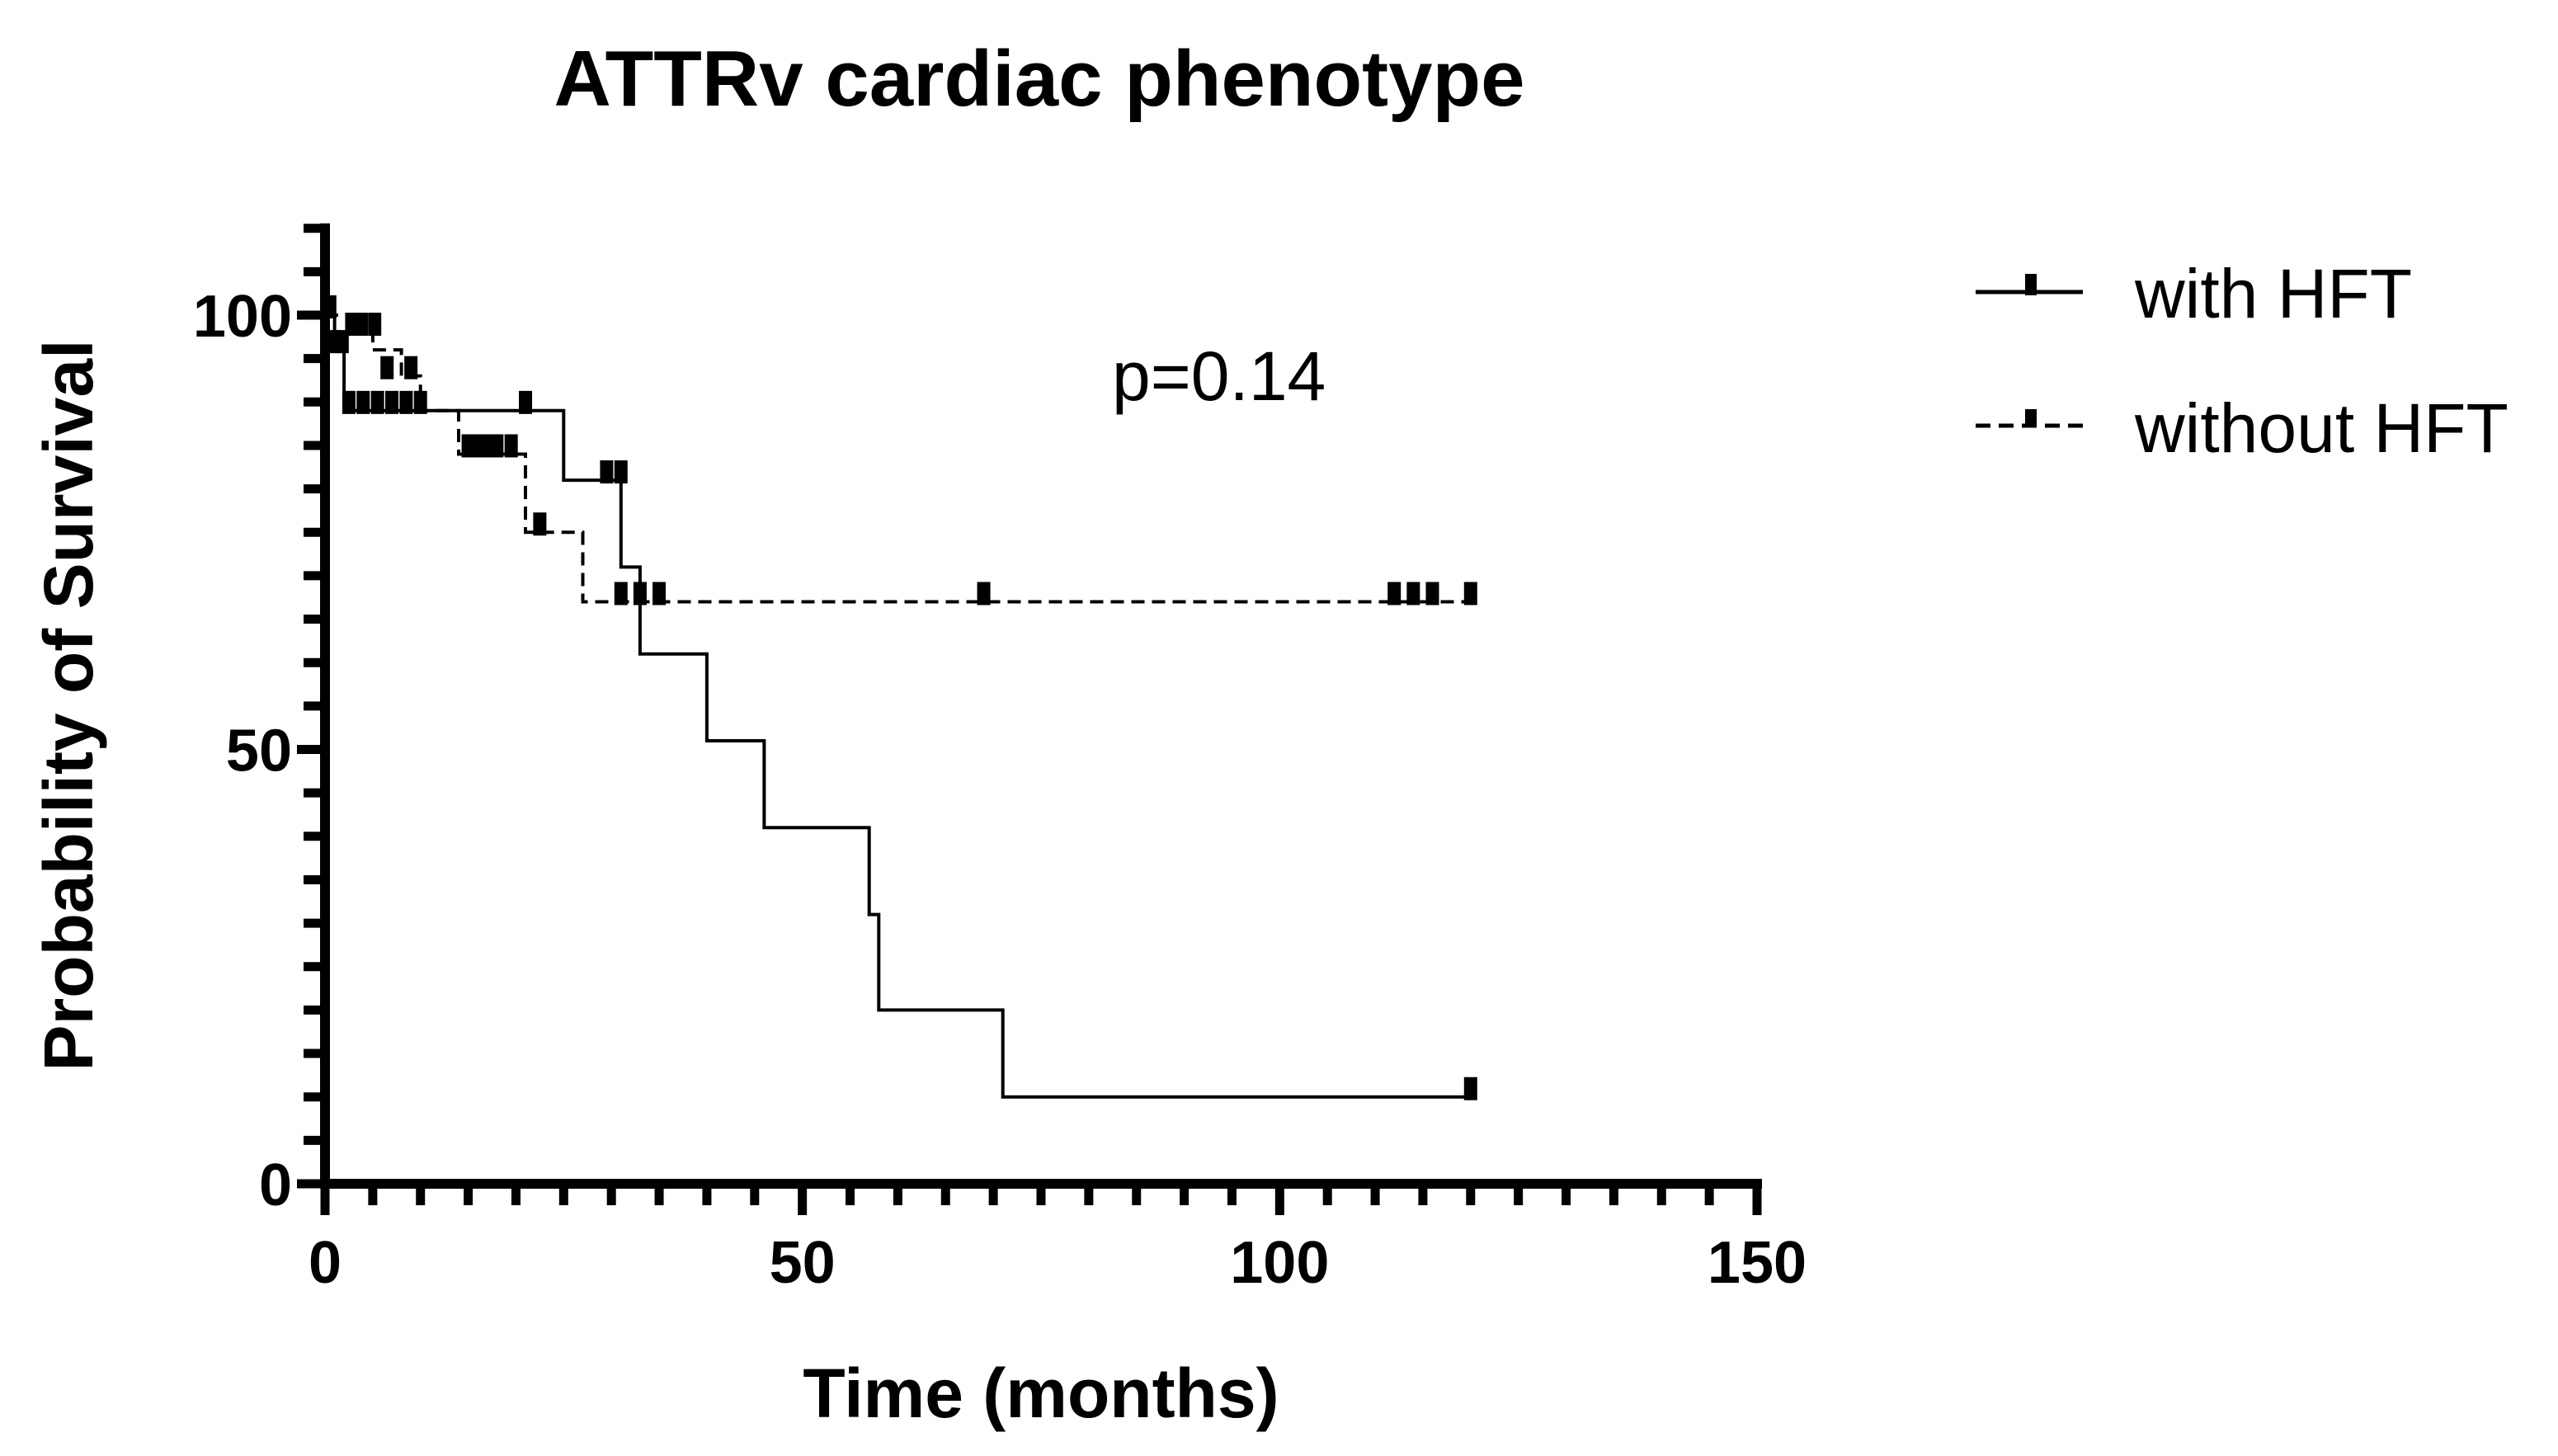 This screenshot has width=2558, height=1456. What do you see at coordinates (1041, 1393) in the screenshot?
I see `x-axis-label: Time (months)` at bounding box center [1041, 1393].